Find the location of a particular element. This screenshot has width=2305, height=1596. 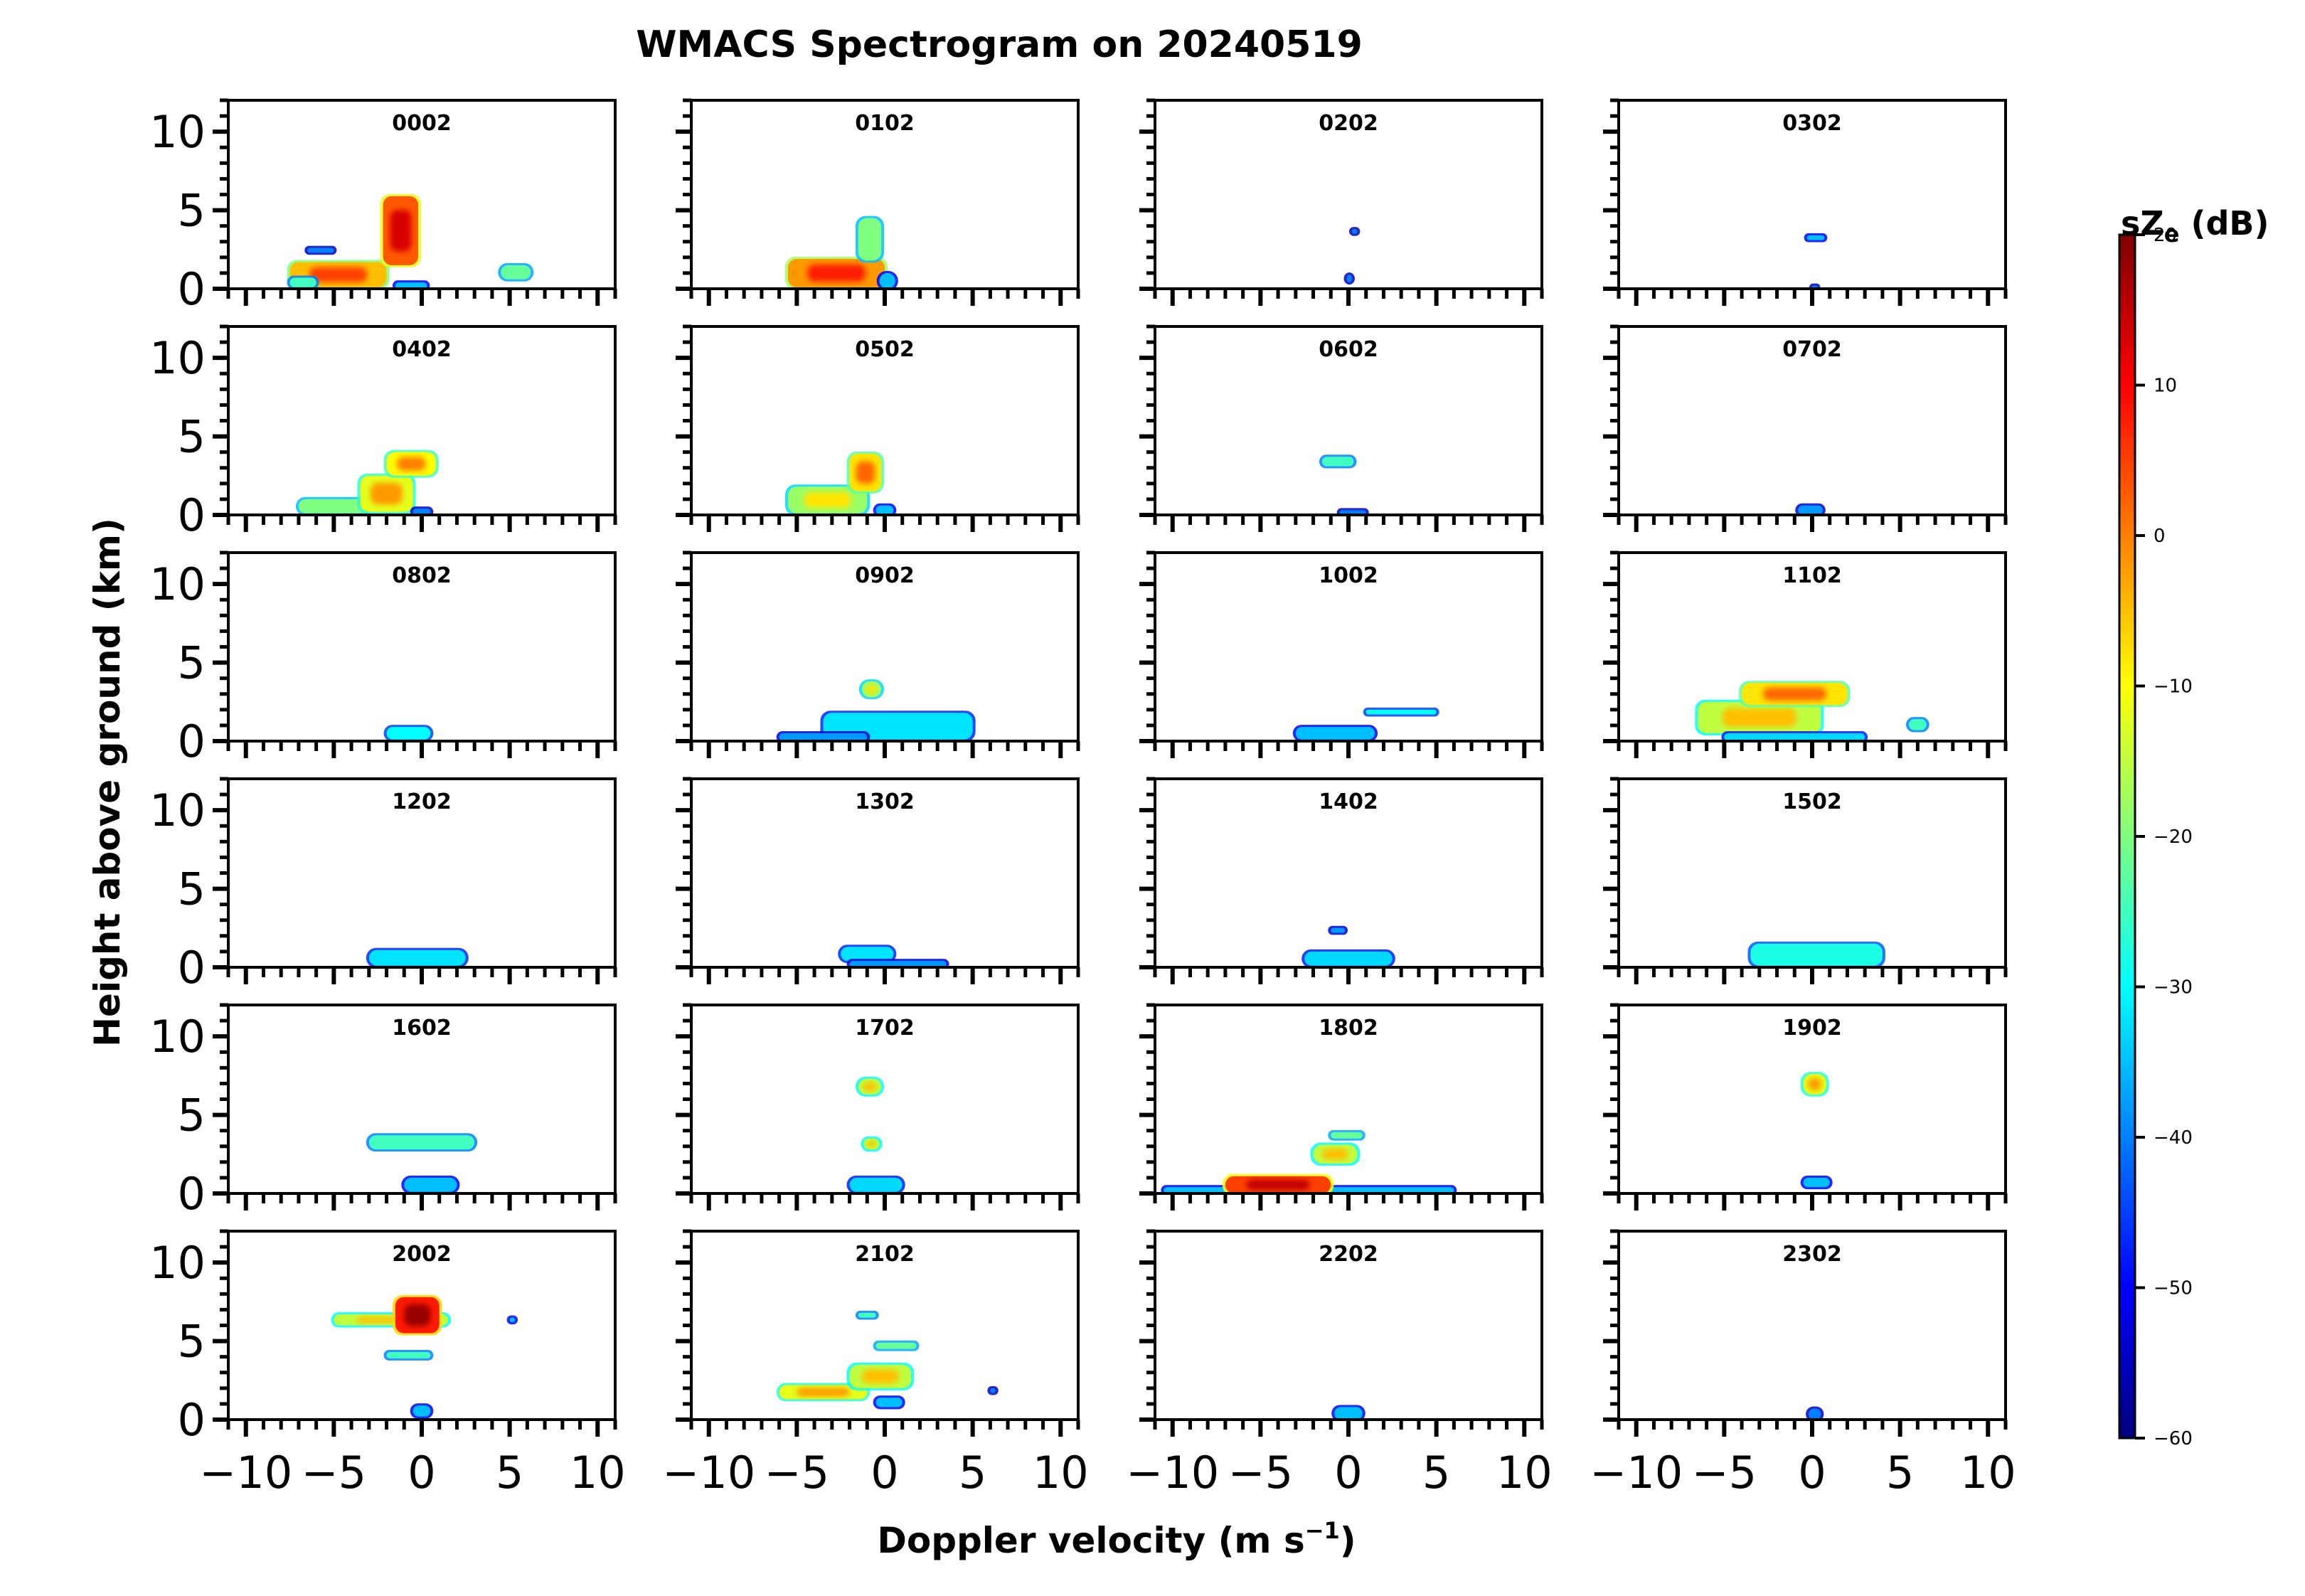

panel-label: 1802 is located at coordinates (1349, 1028).